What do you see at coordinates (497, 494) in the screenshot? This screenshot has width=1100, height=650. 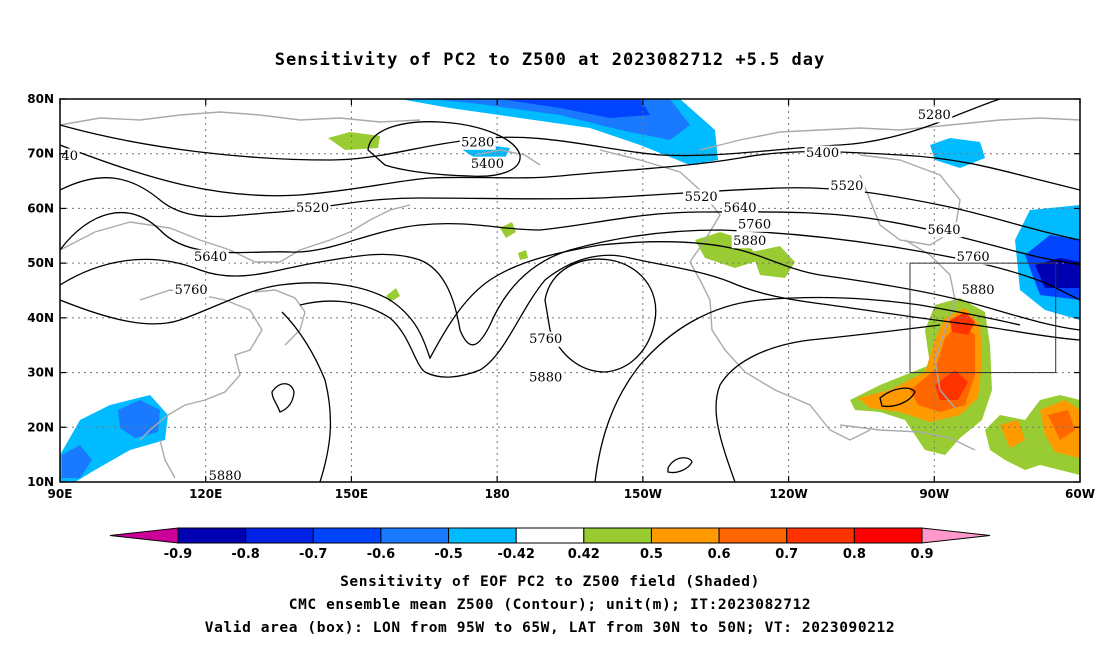 I see `lon-tick-label: 180` at bounding box center [497, 494].